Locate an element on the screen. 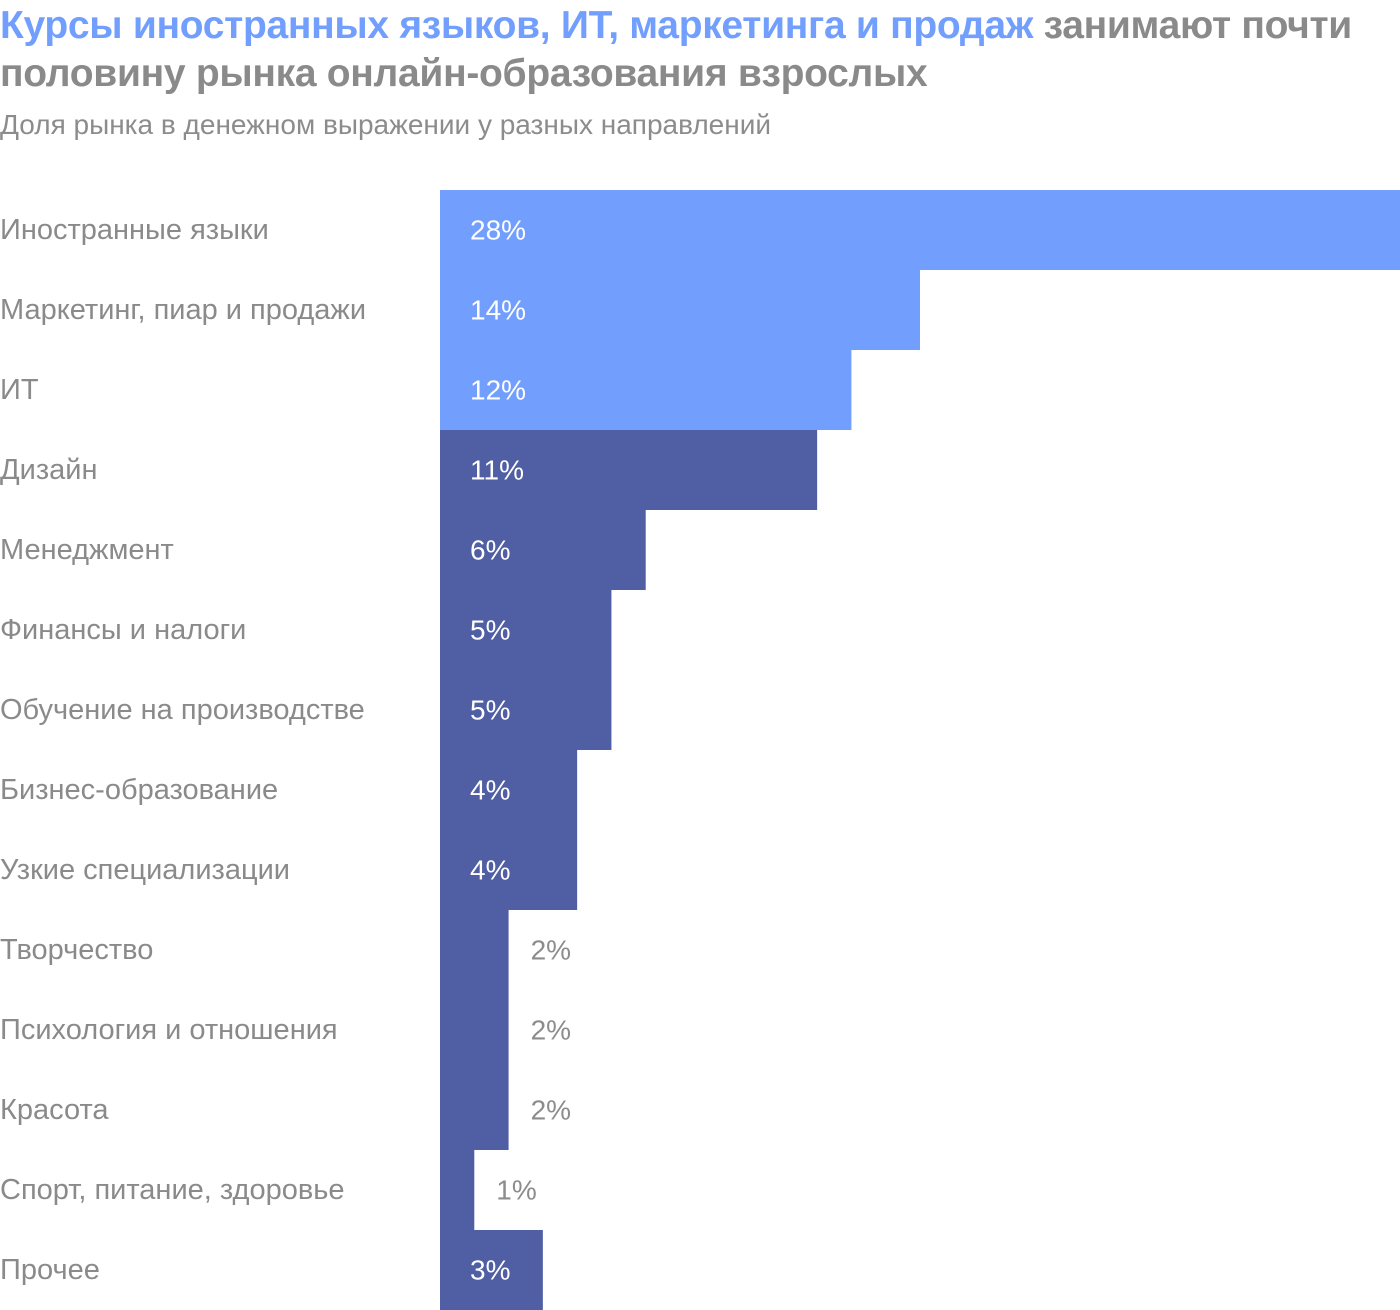 The height and width of the screenshot is (1310, 1400). value-label-5: 5% is located at coordinates (490, 630).